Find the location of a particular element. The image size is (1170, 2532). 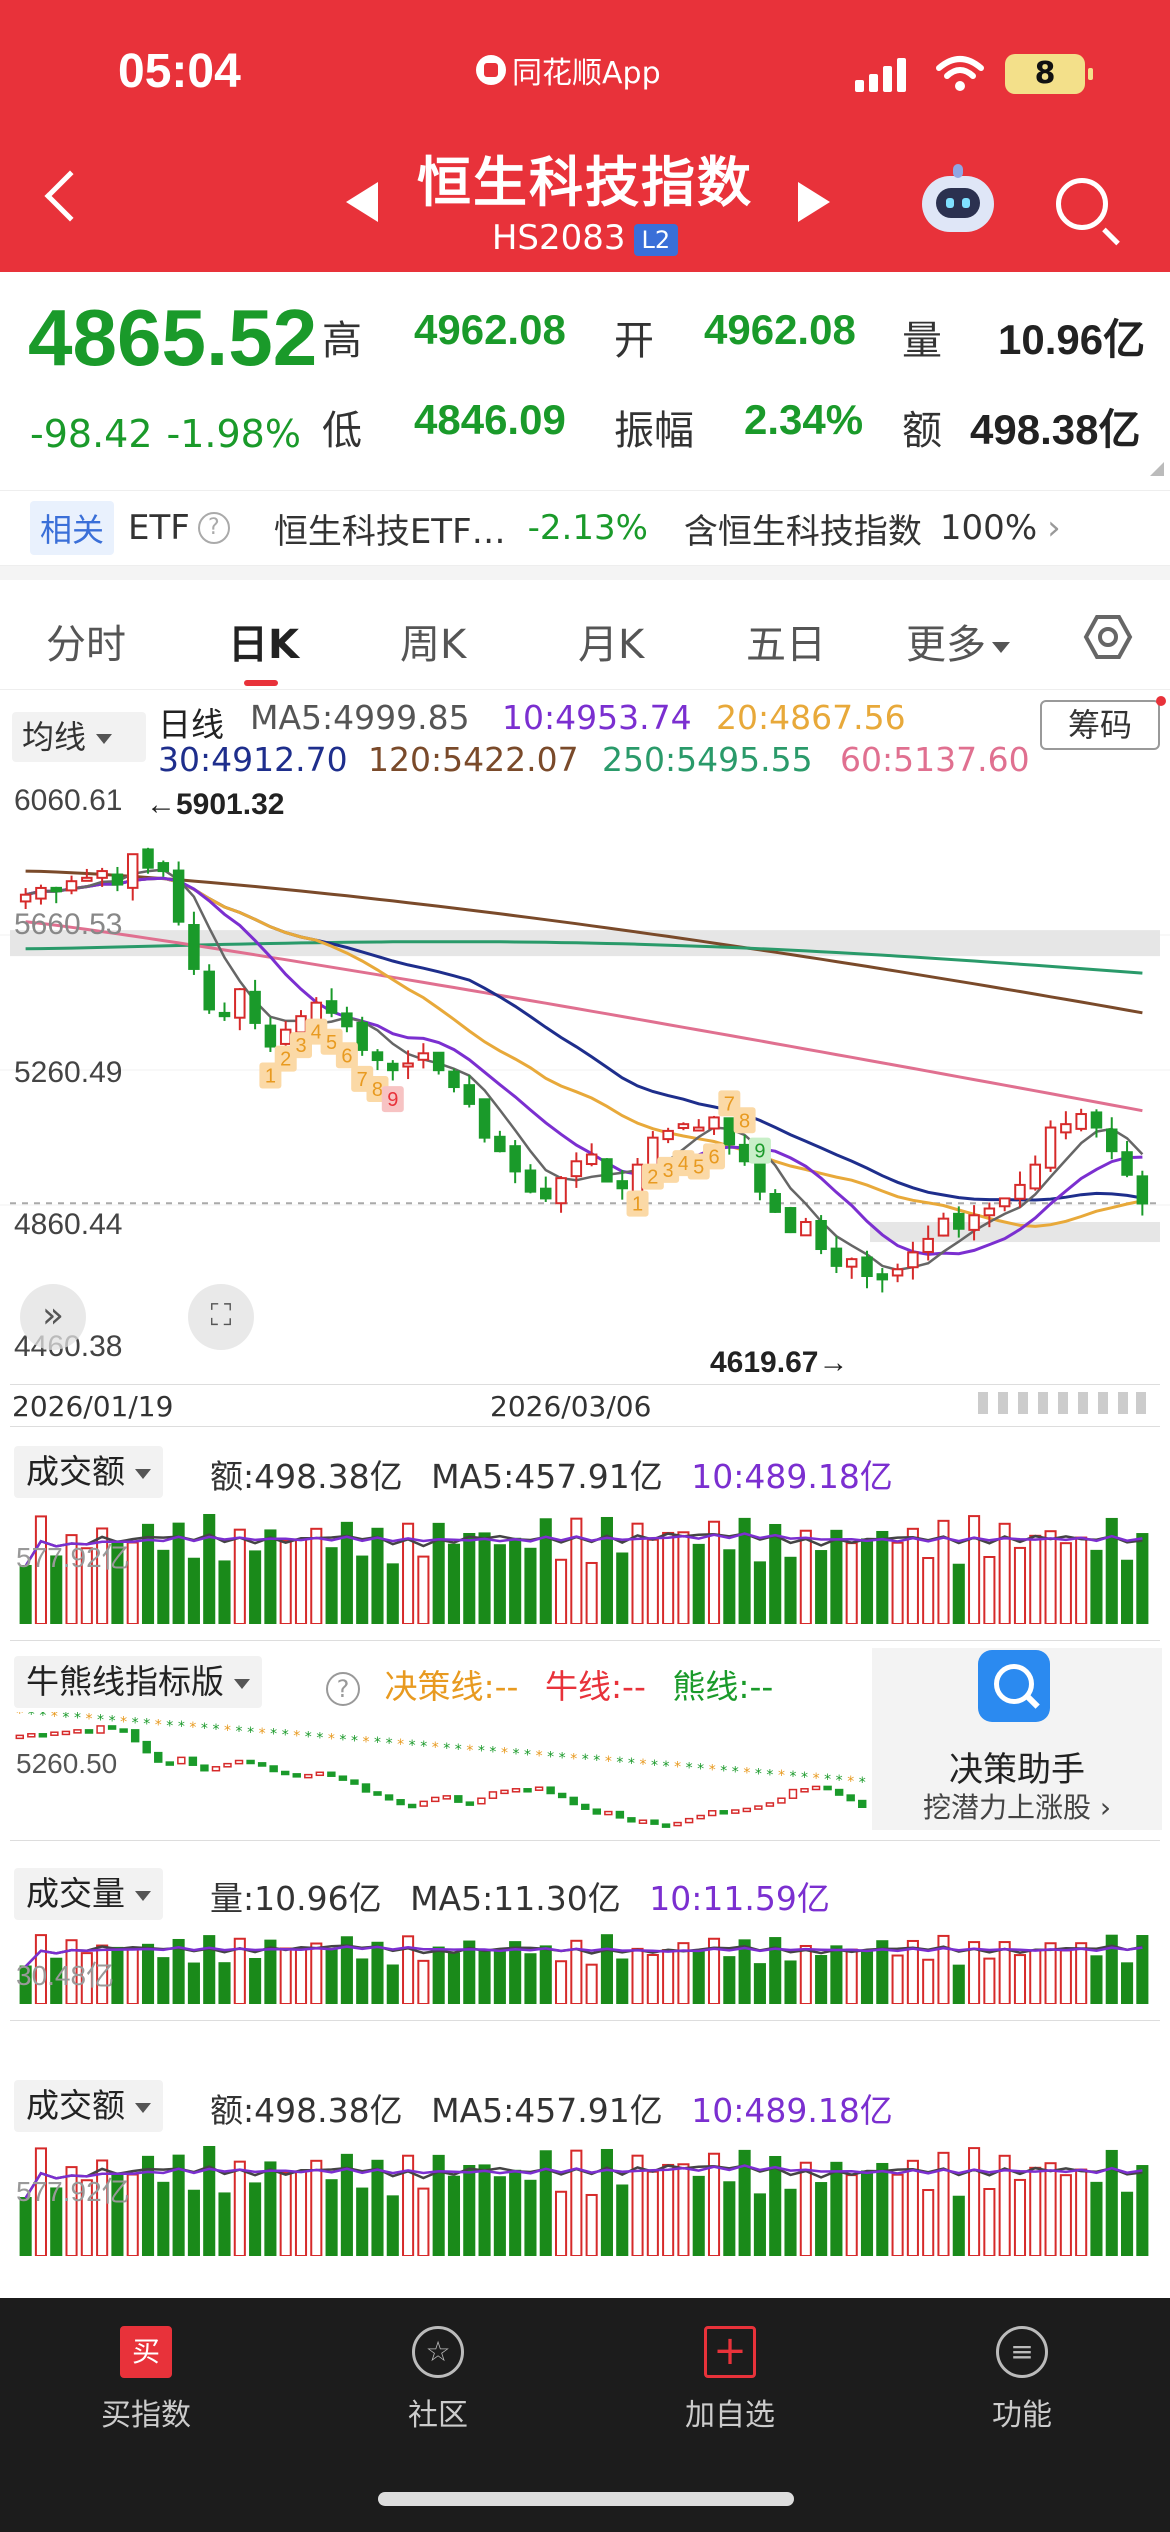

td-marker-text: 6 is located at coordinates (346, 1056).